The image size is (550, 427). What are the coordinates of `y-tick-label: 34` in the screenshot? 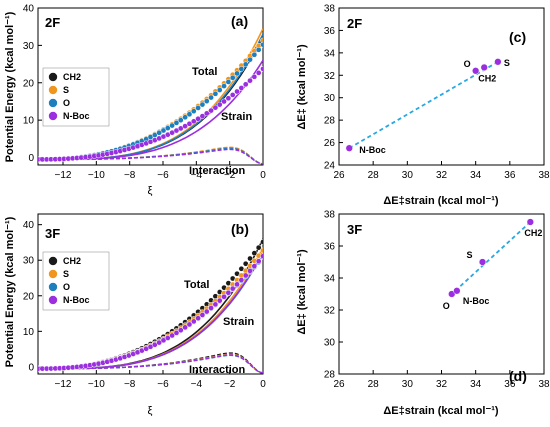 It's located at (330, 279).